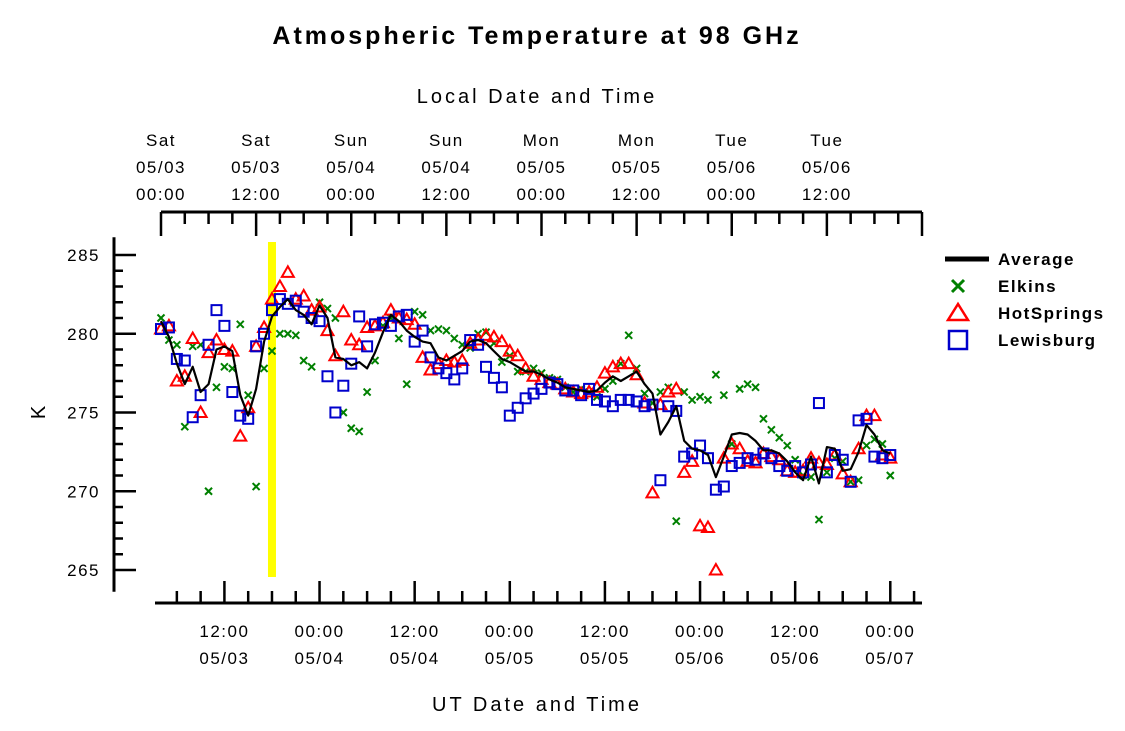  What do you see at coordinates (161, 167) in the screenshot?
I see `top-tick-label: 05/03` at bounding box center [161, 167].